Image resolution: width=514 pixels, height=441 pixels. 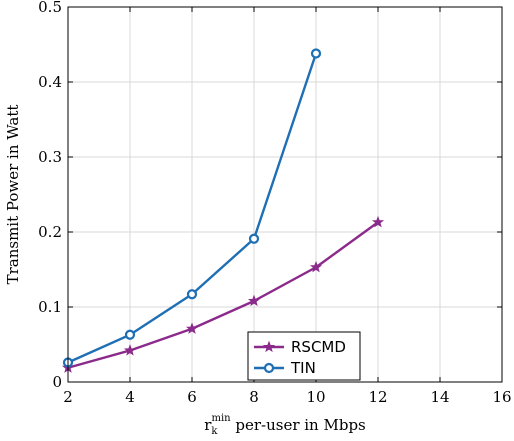 I want to click on x-axis-label-rest: per-user in Mbps, so click(x=298, y=425).